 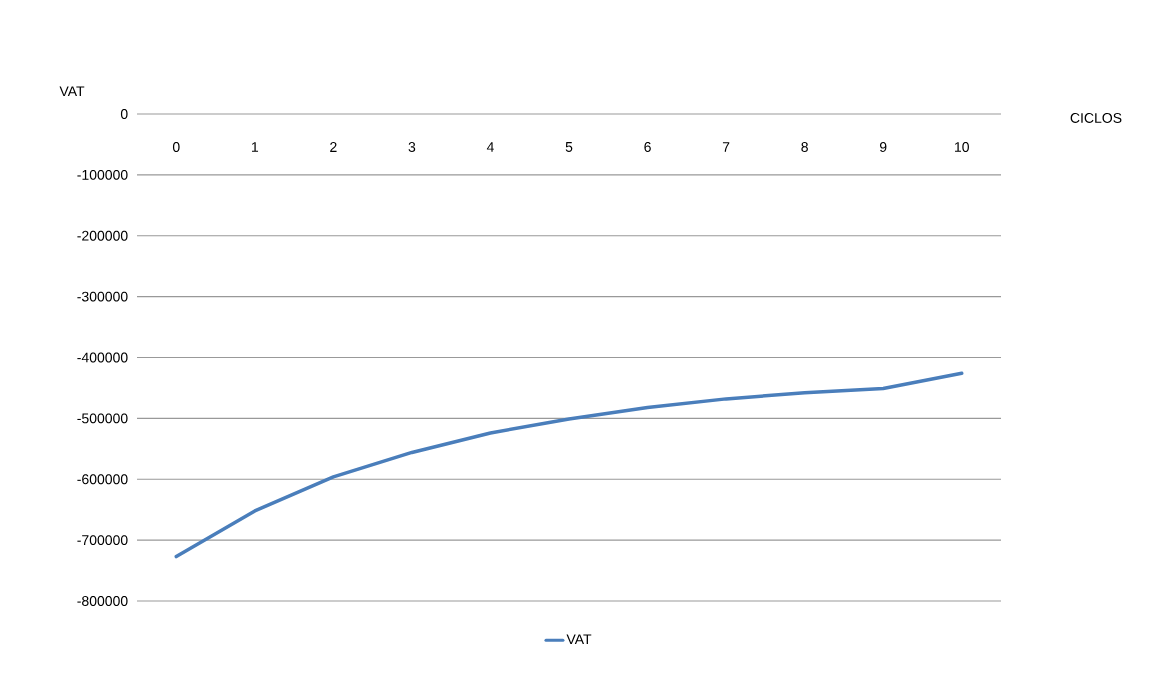 What do you see at coordinates (102, 601) in the screenshot?
I see `y-tick-label: -800000` at bounding box center [102, 601].